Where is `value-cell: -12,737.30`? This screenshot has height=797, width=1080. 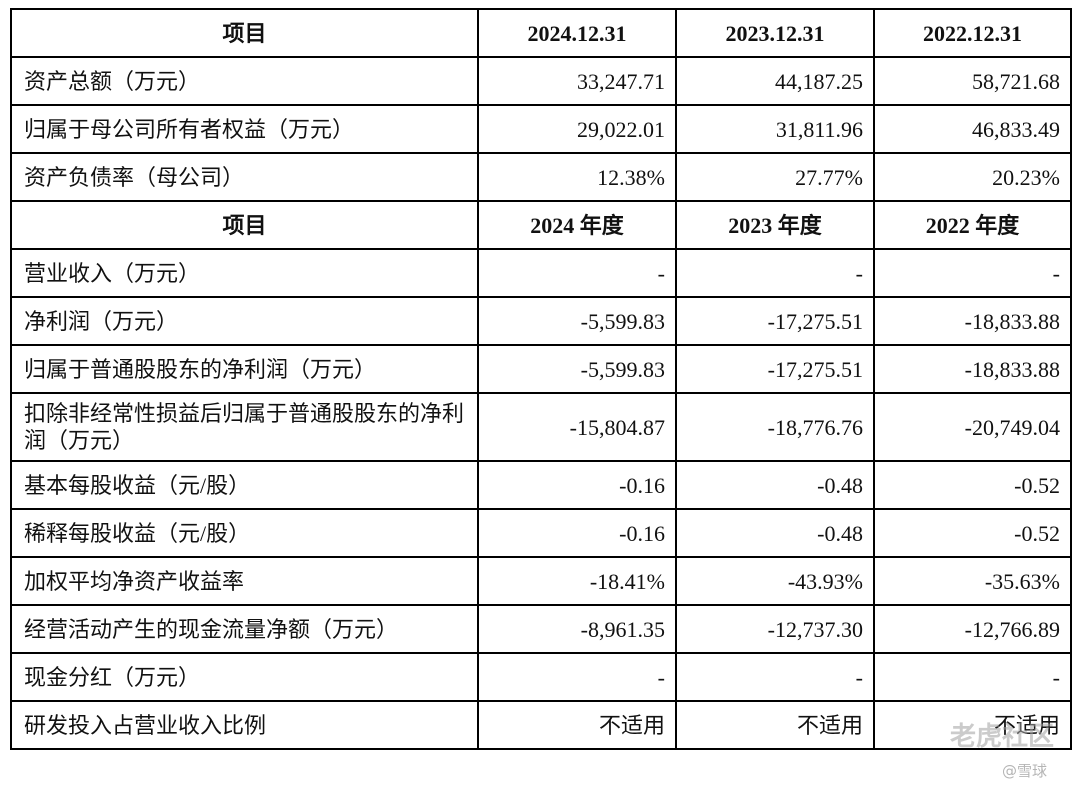
value-cell: -12,737.30 is located at coordinates (775, 629).